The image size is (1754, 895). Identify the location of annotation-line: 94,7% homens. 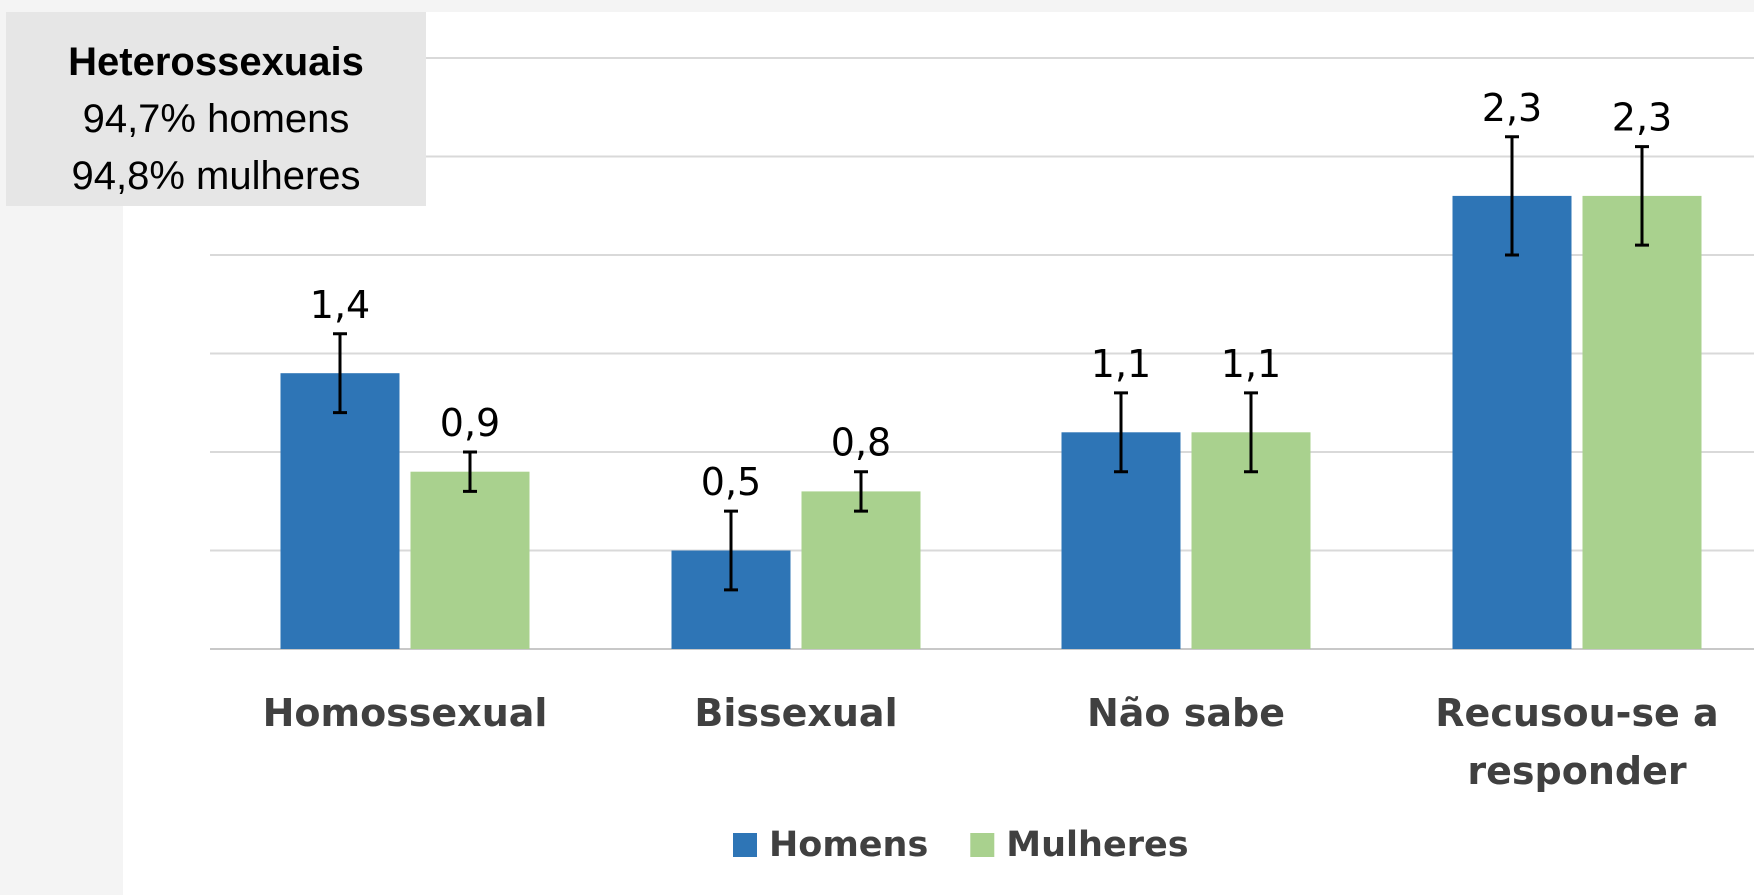
(216, 119).